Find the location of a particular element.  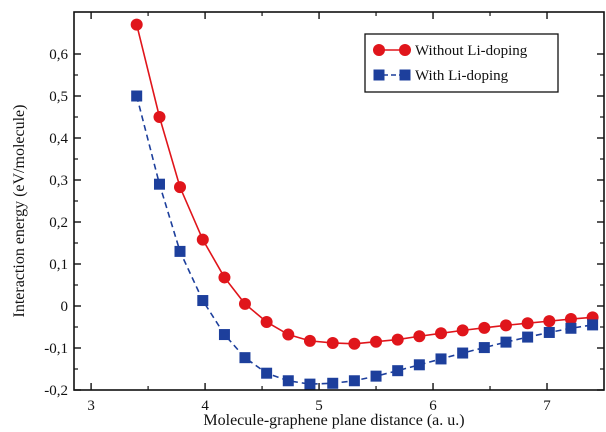

legend-label: Without Li-doping is located at coordinates (471, 51).